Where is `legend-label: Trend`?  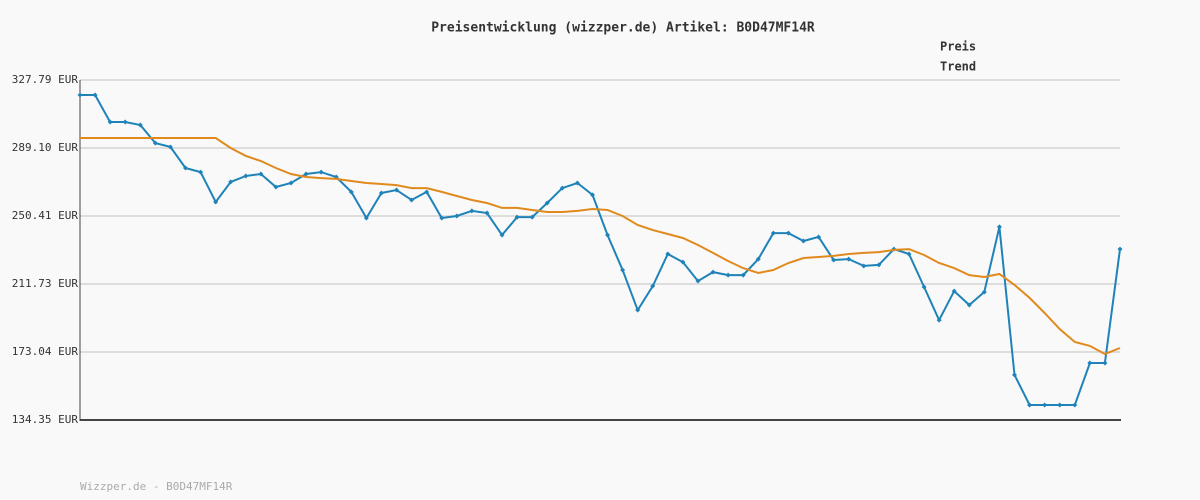 legend-label: Trend is located at coordinates (958, 67).